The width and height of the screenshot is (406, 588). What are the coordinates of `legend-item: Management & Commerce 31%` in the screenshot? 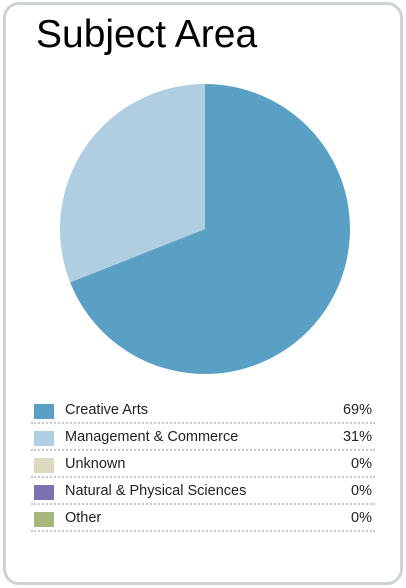 It's located at (203, 437).